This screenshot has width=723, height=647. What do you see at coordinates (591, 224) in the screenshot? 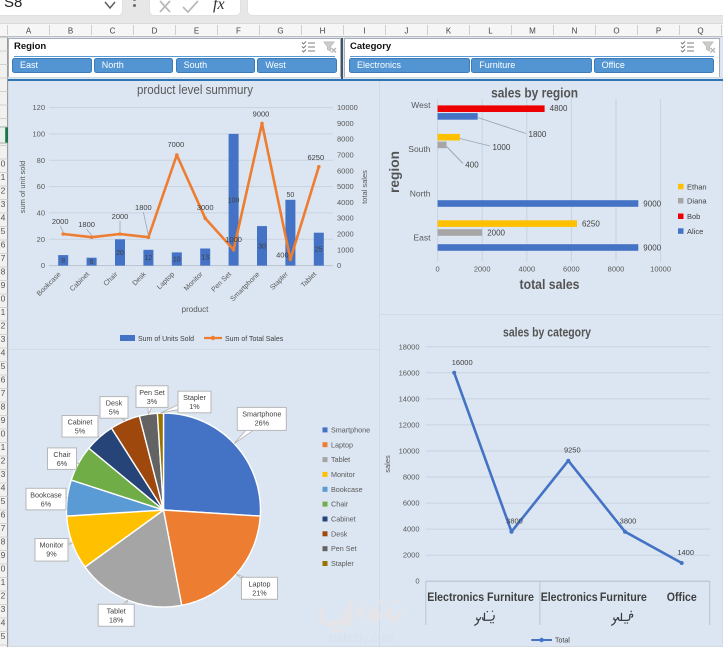
I see `svg-text: 6250` at bounding box center [591, 224].